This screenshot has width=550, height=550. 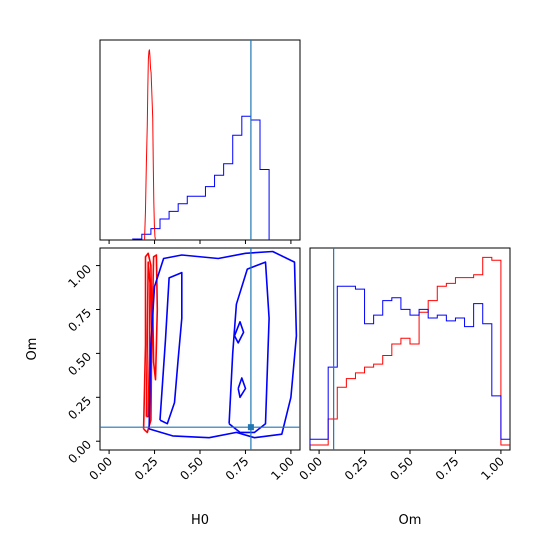 I want to click on x-axis-title-om: Om, so click(x=410, y=520).